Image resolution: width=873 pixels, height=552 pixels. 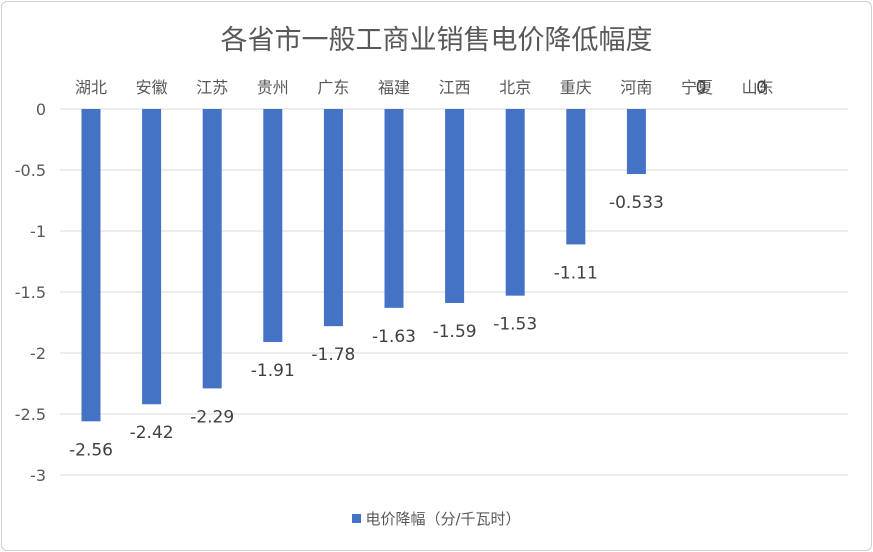 I want to click on data-label: -0.533, so click(x=636, y=203).